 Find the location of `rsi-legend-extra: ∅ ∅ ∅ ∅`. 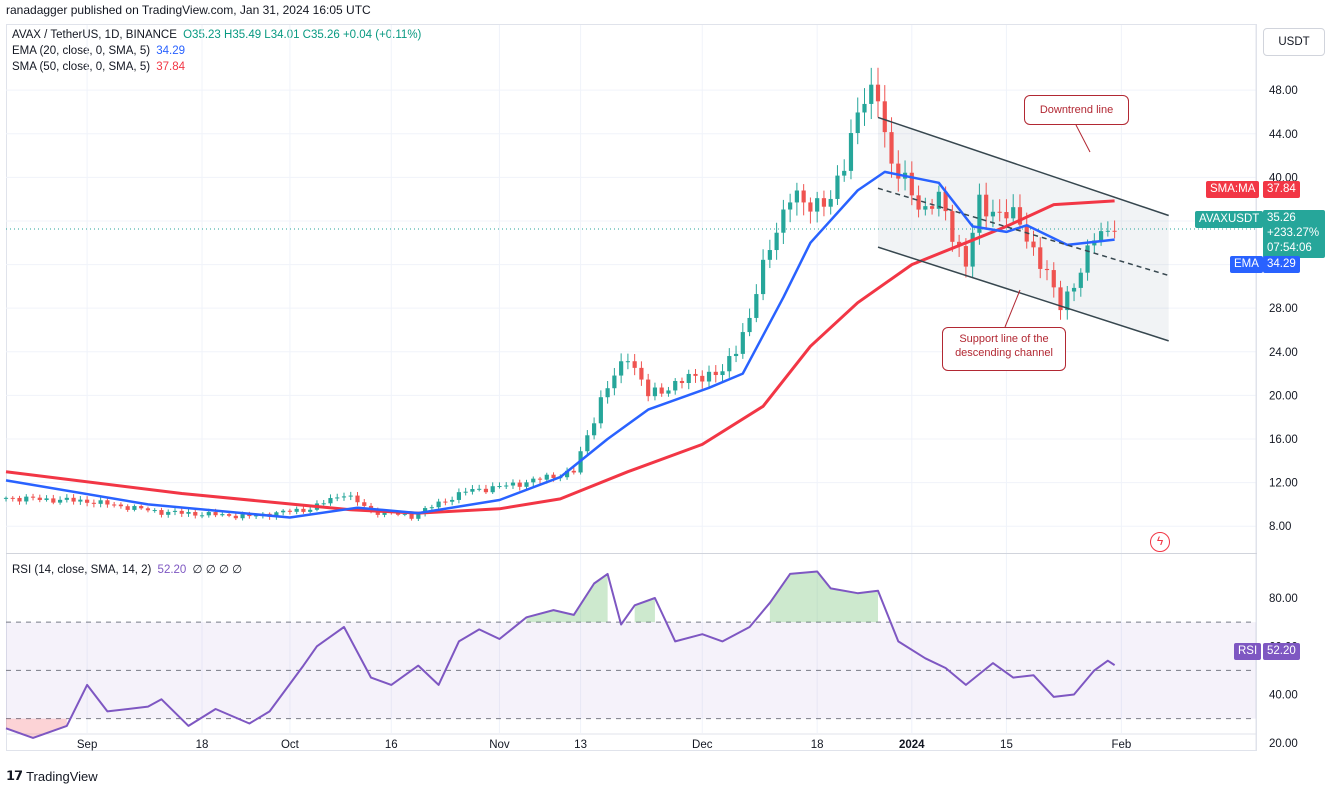

rsi-legend-extra: ∅ ∅ ∅ ∅ is located at coordinates (217, 570).